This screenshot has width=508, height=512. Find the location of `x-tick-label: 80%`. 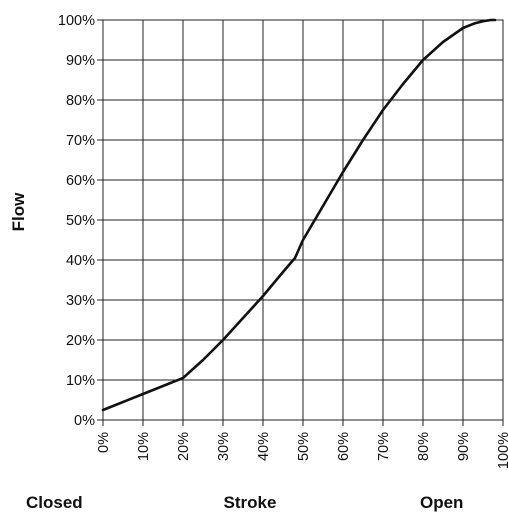

x-tick-label: 80% is located at coordinates (424, 446).